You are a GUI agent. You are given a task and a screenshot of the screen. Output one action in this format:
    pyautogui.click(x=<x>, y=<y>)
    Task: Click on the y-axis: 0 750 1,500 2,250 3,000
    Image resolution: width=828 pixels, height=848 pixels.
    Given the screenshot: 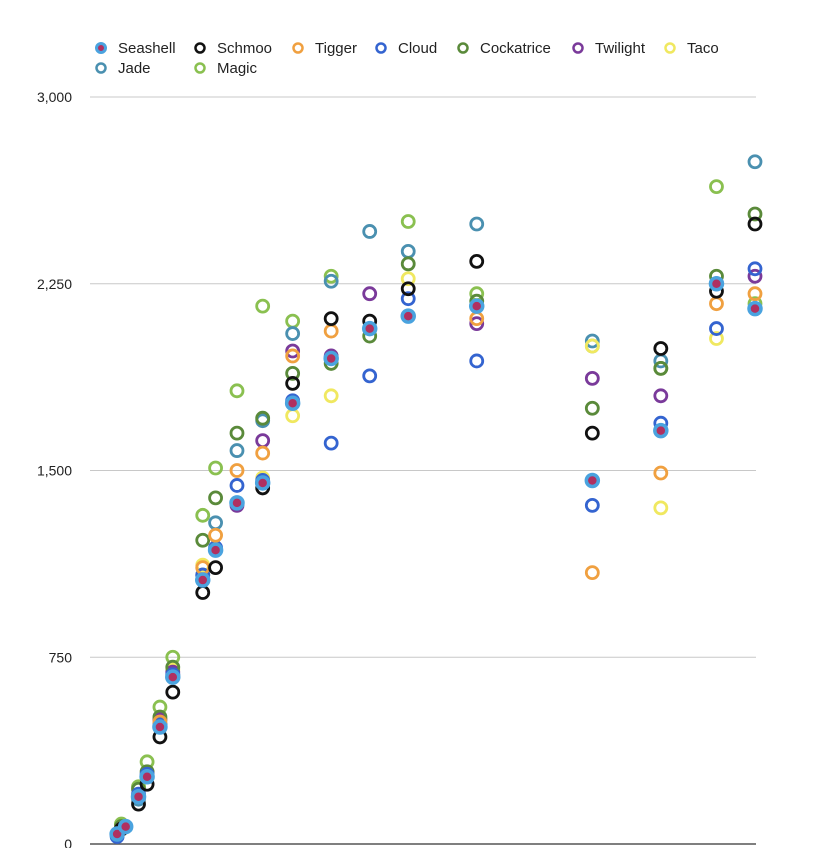 What is the action you would take?
    pyautogui.click(x=54, y=468)
    